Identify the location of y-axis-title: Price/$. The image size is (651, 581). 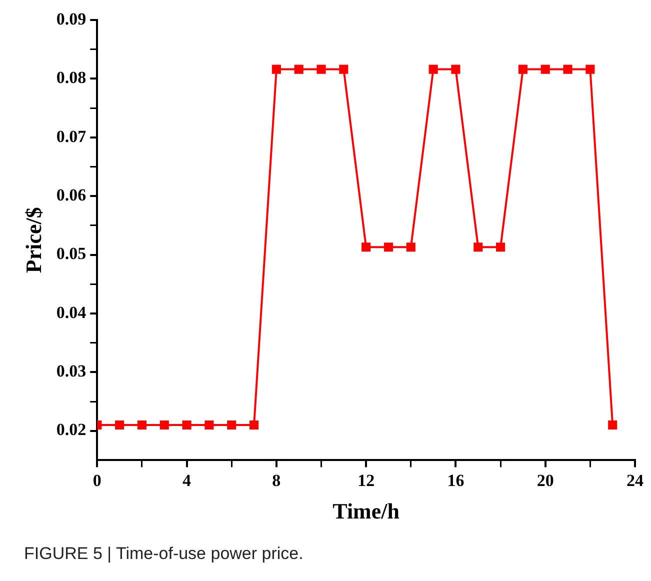
(33, 240).